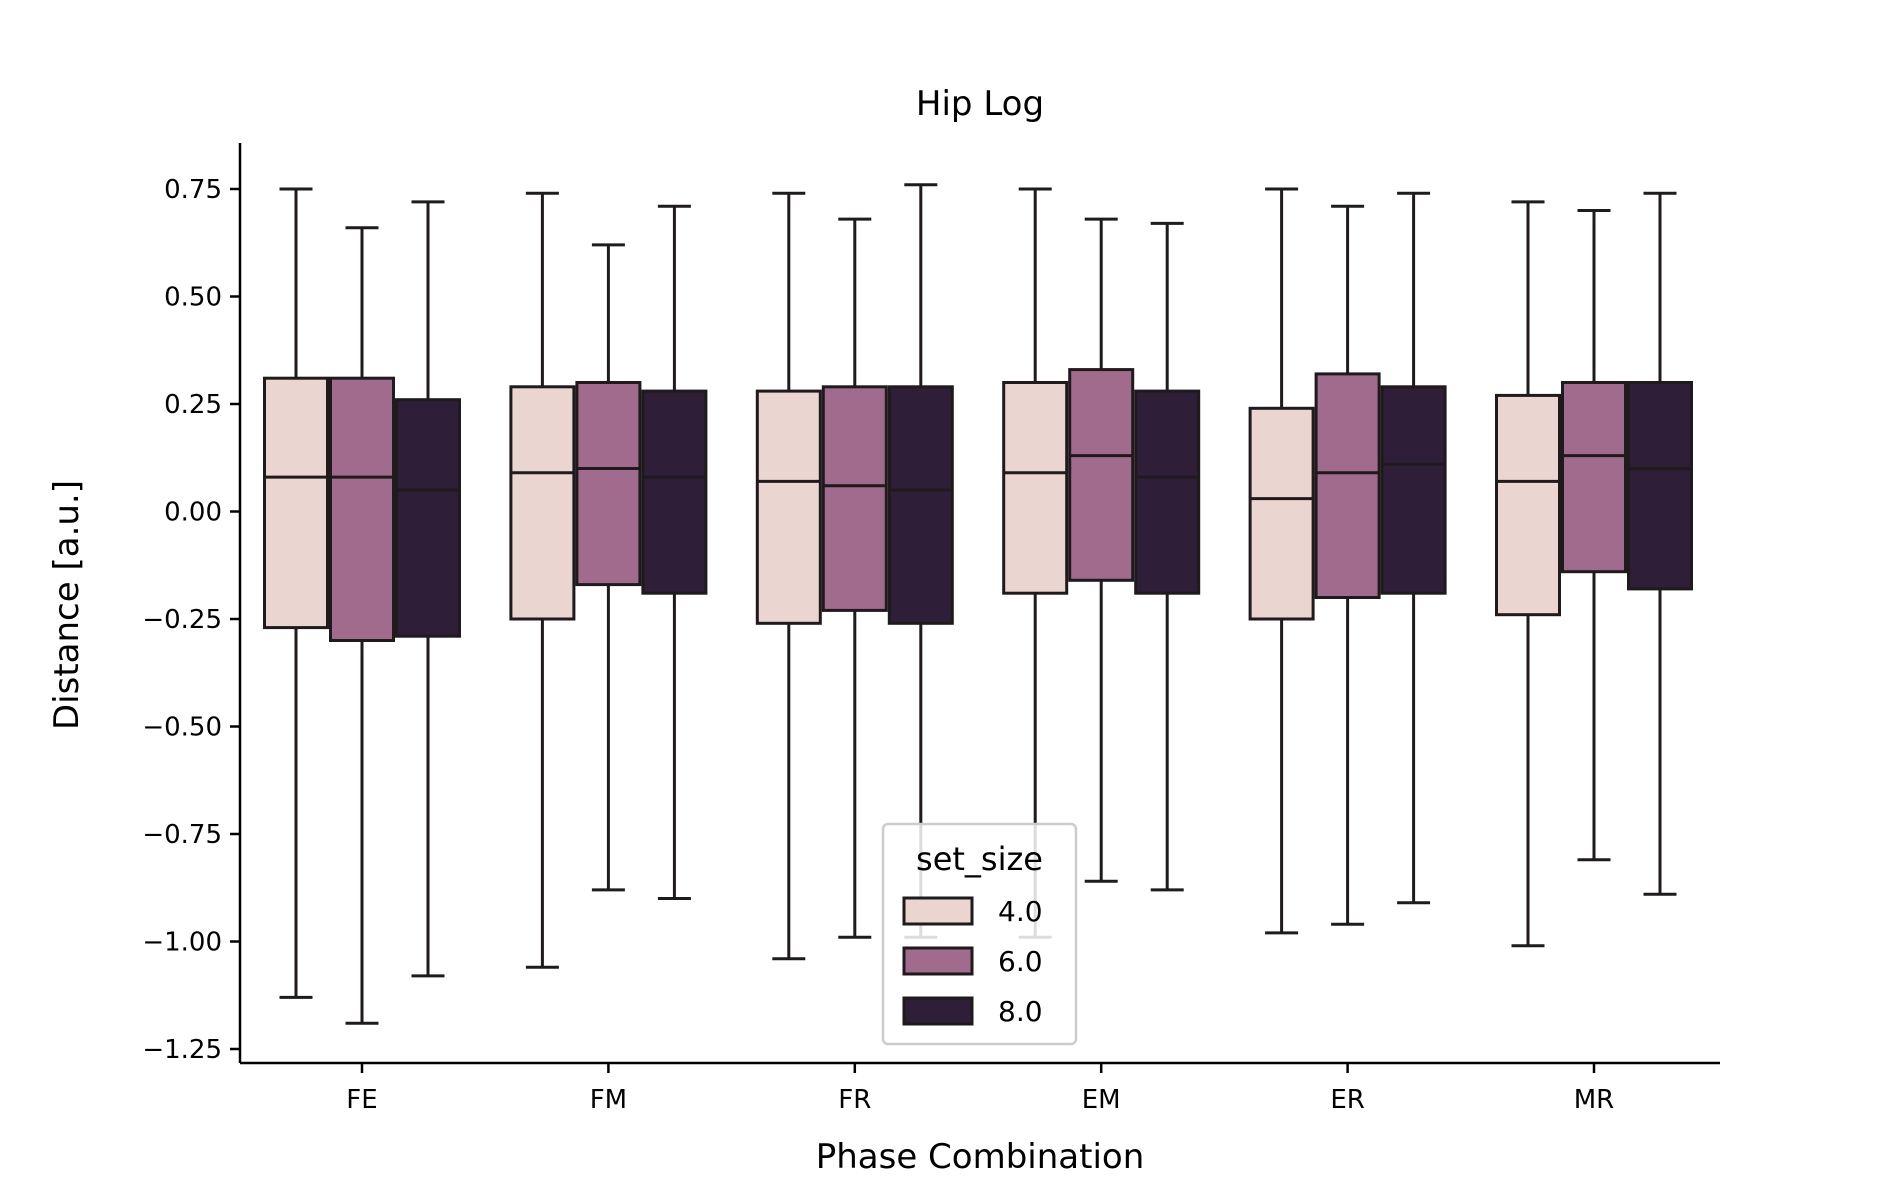 The height and width of the screenshot is (1181, 1889). Describe the element at coordinates (1020, 1011) in the screenshot. I see `legend-label-8_0: 8.0` at that location.